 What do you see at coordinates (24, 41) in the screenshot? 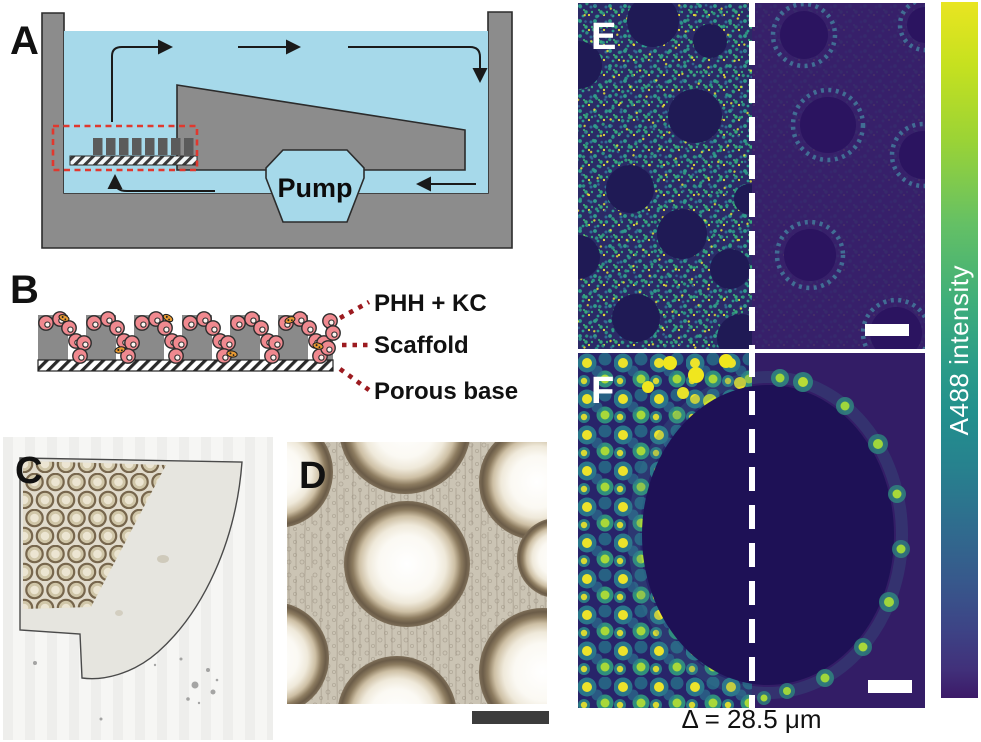
I see `panel-a-label: A` at bounding box center [24, 41].